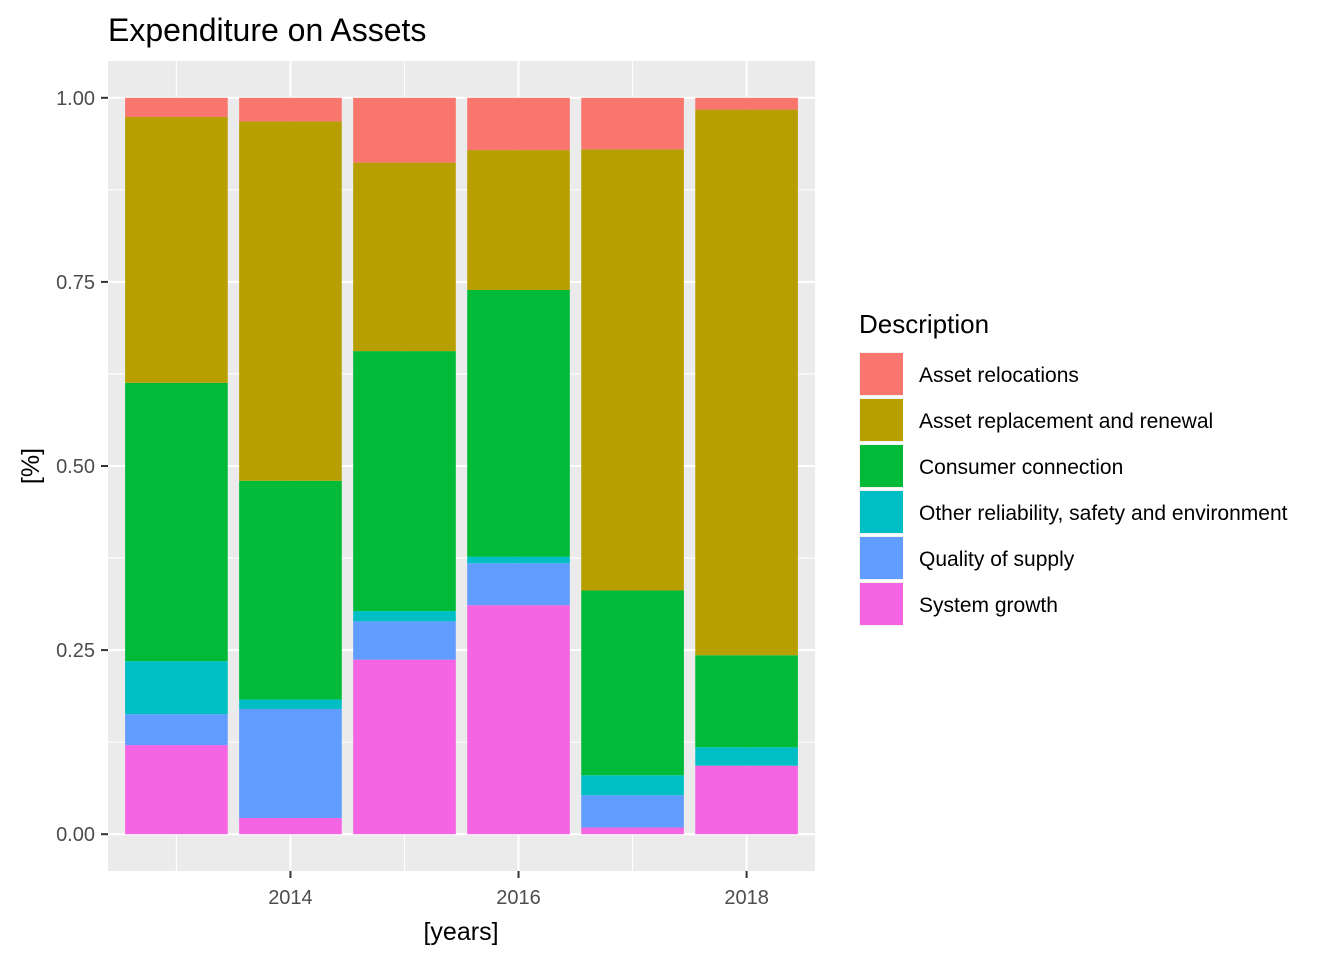 The width and height of the screenshot is (1344, 965). What do you see at coordinates (176, 107) in the screenshot?
I see `bar-segment-2013-asset-relocations` at bounding box center [176, 107].